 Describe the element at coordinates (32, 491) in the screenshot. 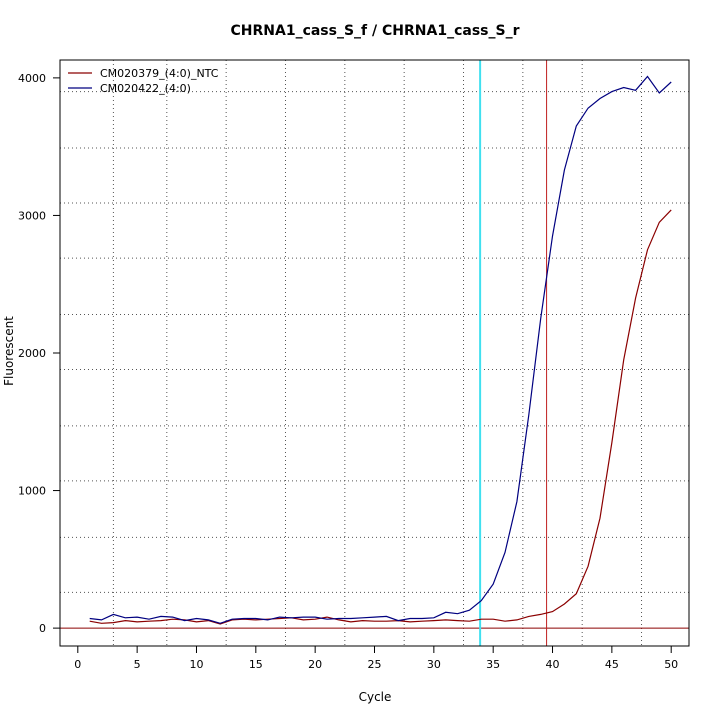

I see `y-tick-label: 1000` at that location.